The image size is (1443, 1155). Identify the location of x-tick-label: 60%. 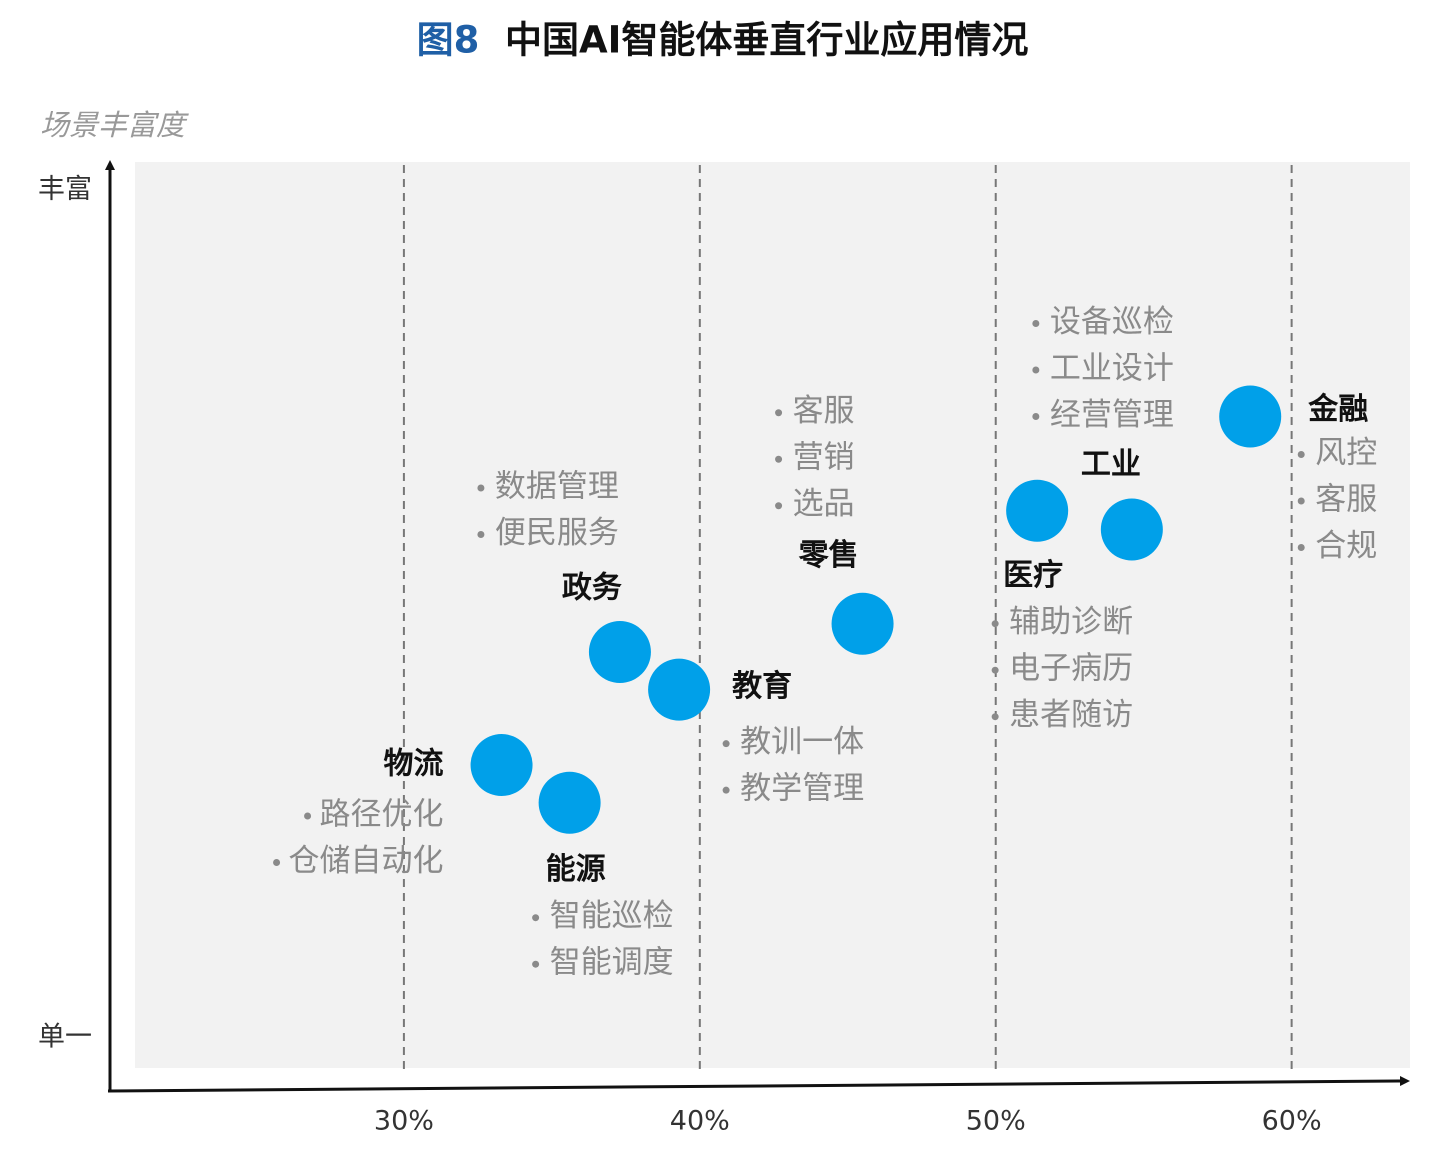
(1292, 1121).